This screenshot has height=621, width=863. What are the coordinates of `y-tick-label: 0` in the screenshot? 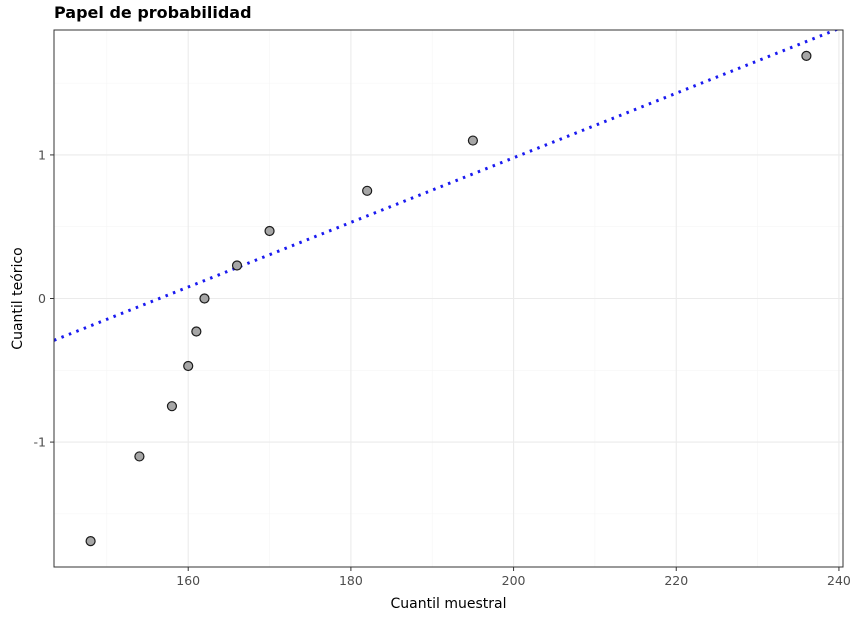 It's located at (42, 298).